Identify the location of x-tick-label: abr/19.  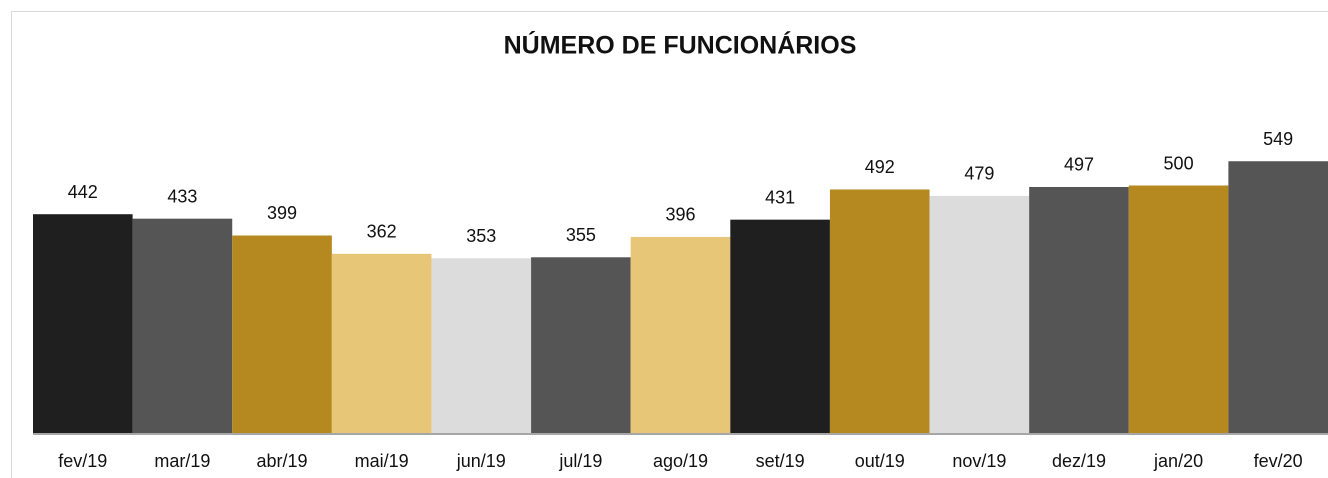
(282, 461).